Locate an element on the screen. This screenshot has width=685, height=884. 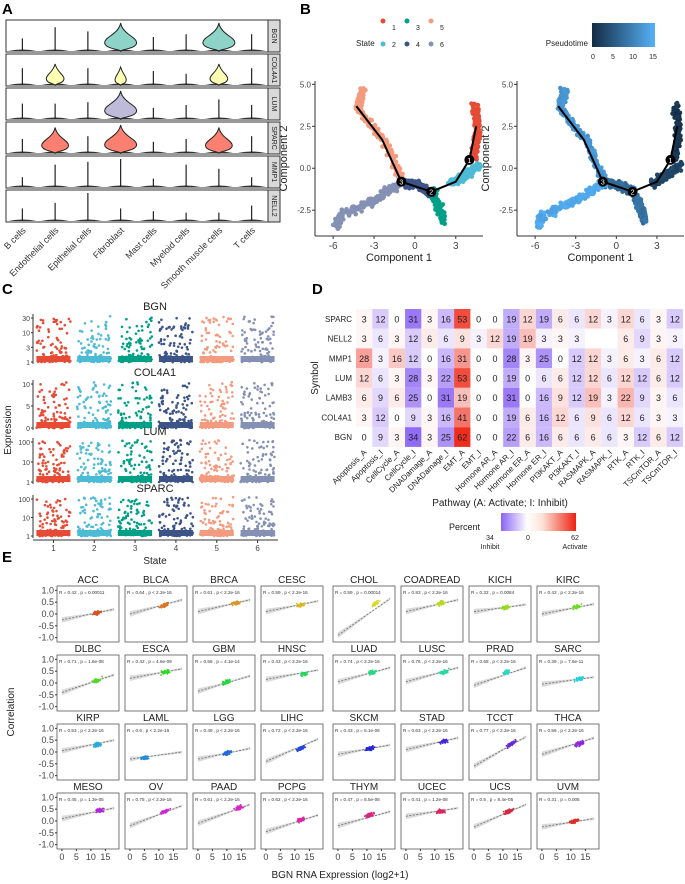
x-tick-label: 6 is located at coordinates (257, 548).